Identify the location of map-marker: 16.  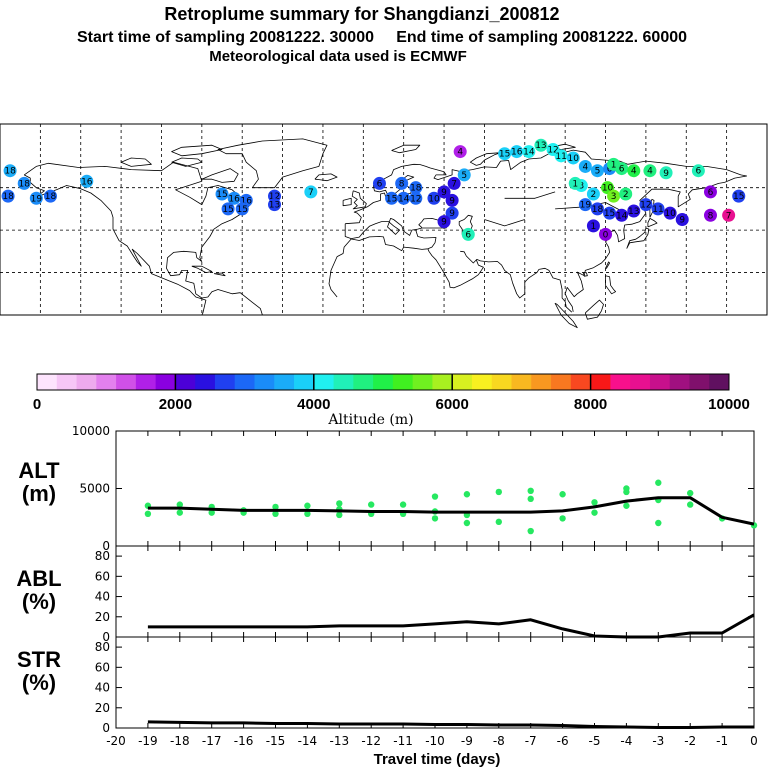
(234, 198).